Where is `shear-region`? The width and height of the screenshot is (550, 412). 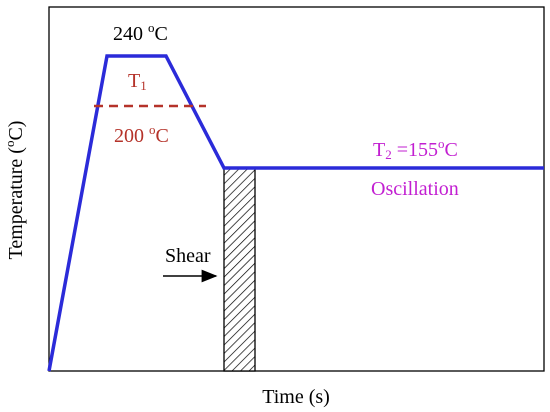
shear-region is located at coordinates (239, 269).